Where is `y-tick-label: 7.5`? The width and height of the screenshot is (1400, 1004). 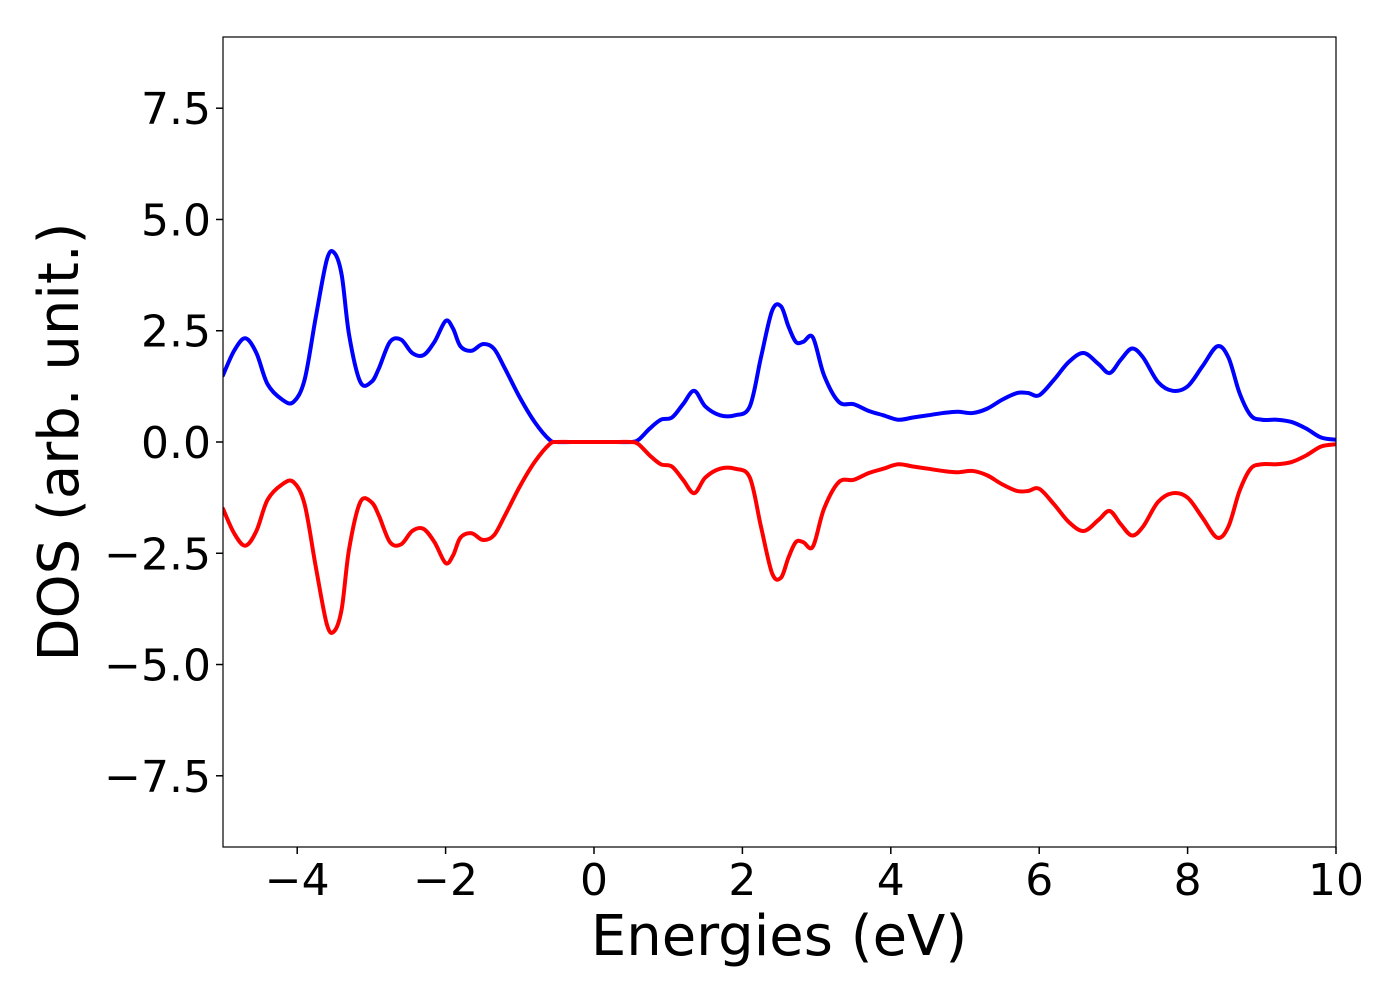
y-tick-label: 7.5 is located at coordinates (176, 109).